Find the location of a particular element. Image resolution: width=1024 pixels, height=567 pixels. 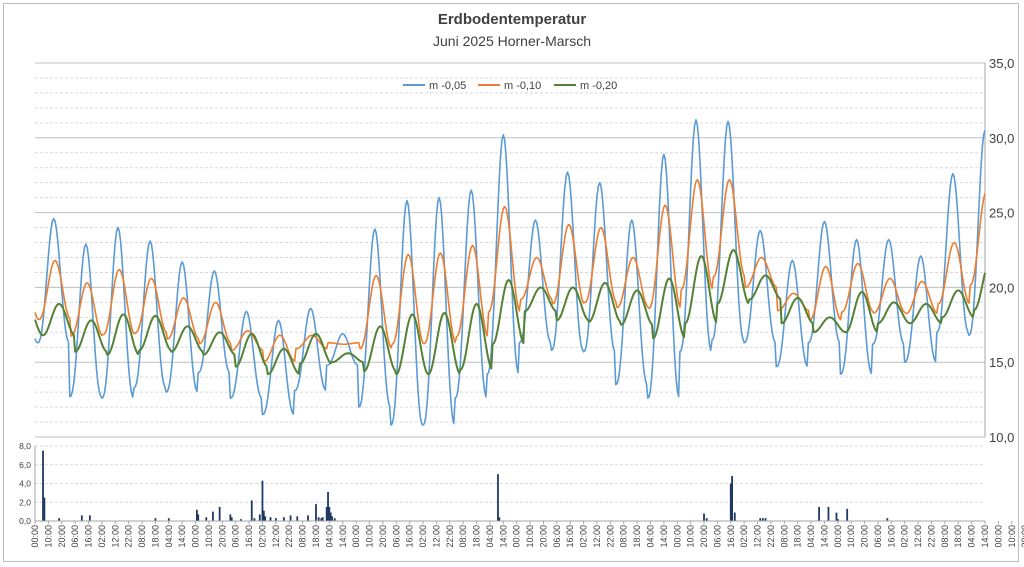

legend-label-1: m -0,10 is located at coordinates (522, 86).